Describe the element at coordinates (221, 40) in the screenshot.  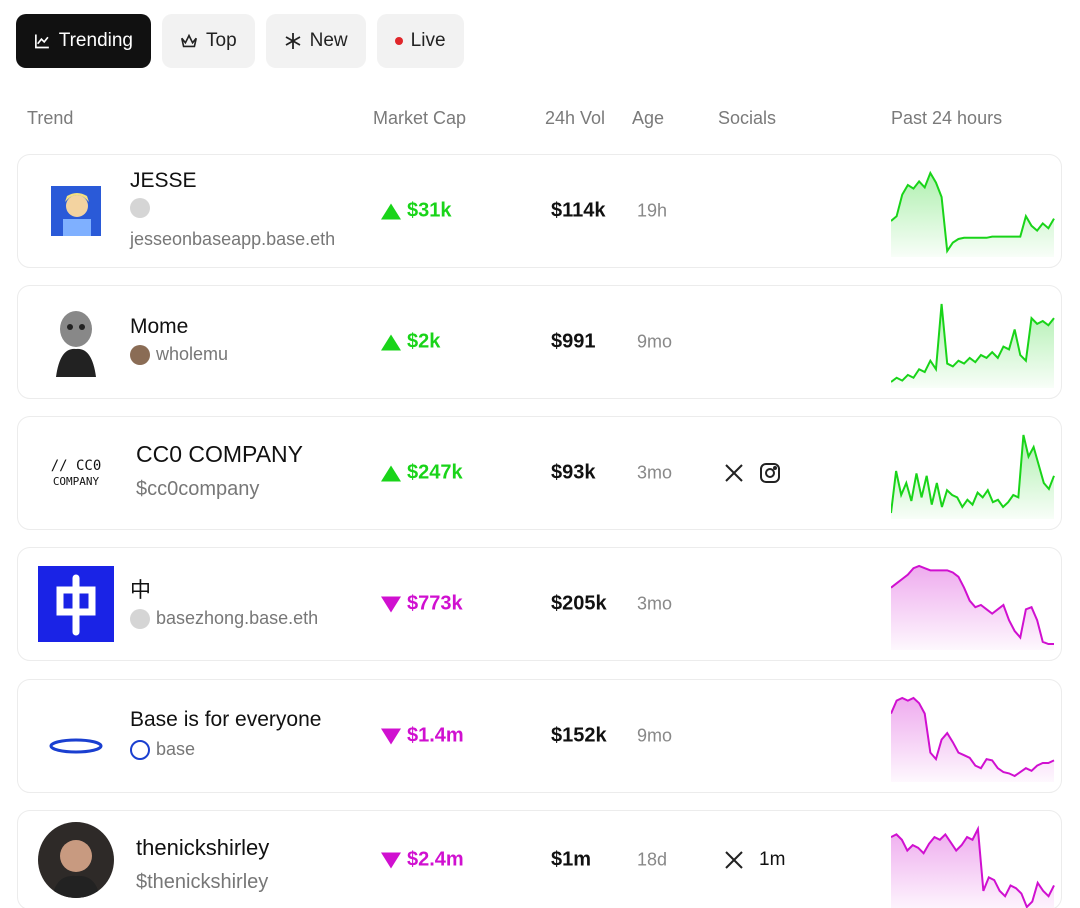
I see `tab-top-label: Top` at that location.